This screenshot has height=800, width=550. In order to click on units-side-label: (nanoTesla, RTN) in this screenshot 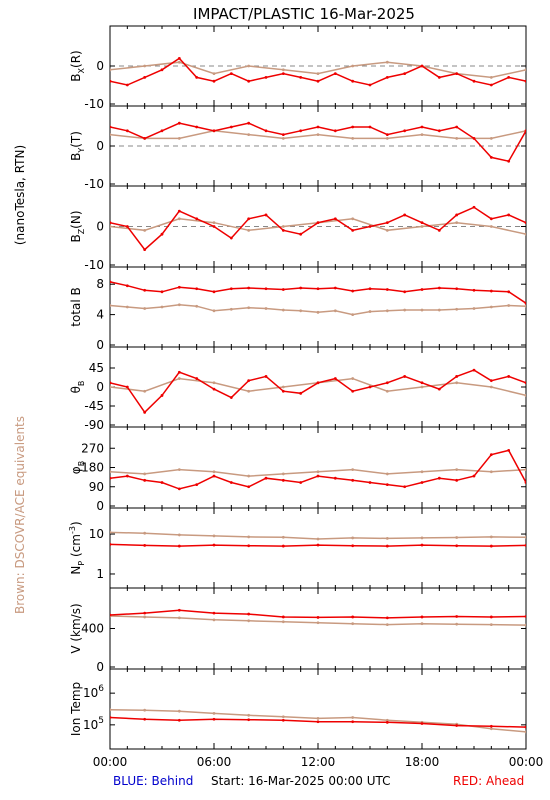, I will do `click(20, 195)`.